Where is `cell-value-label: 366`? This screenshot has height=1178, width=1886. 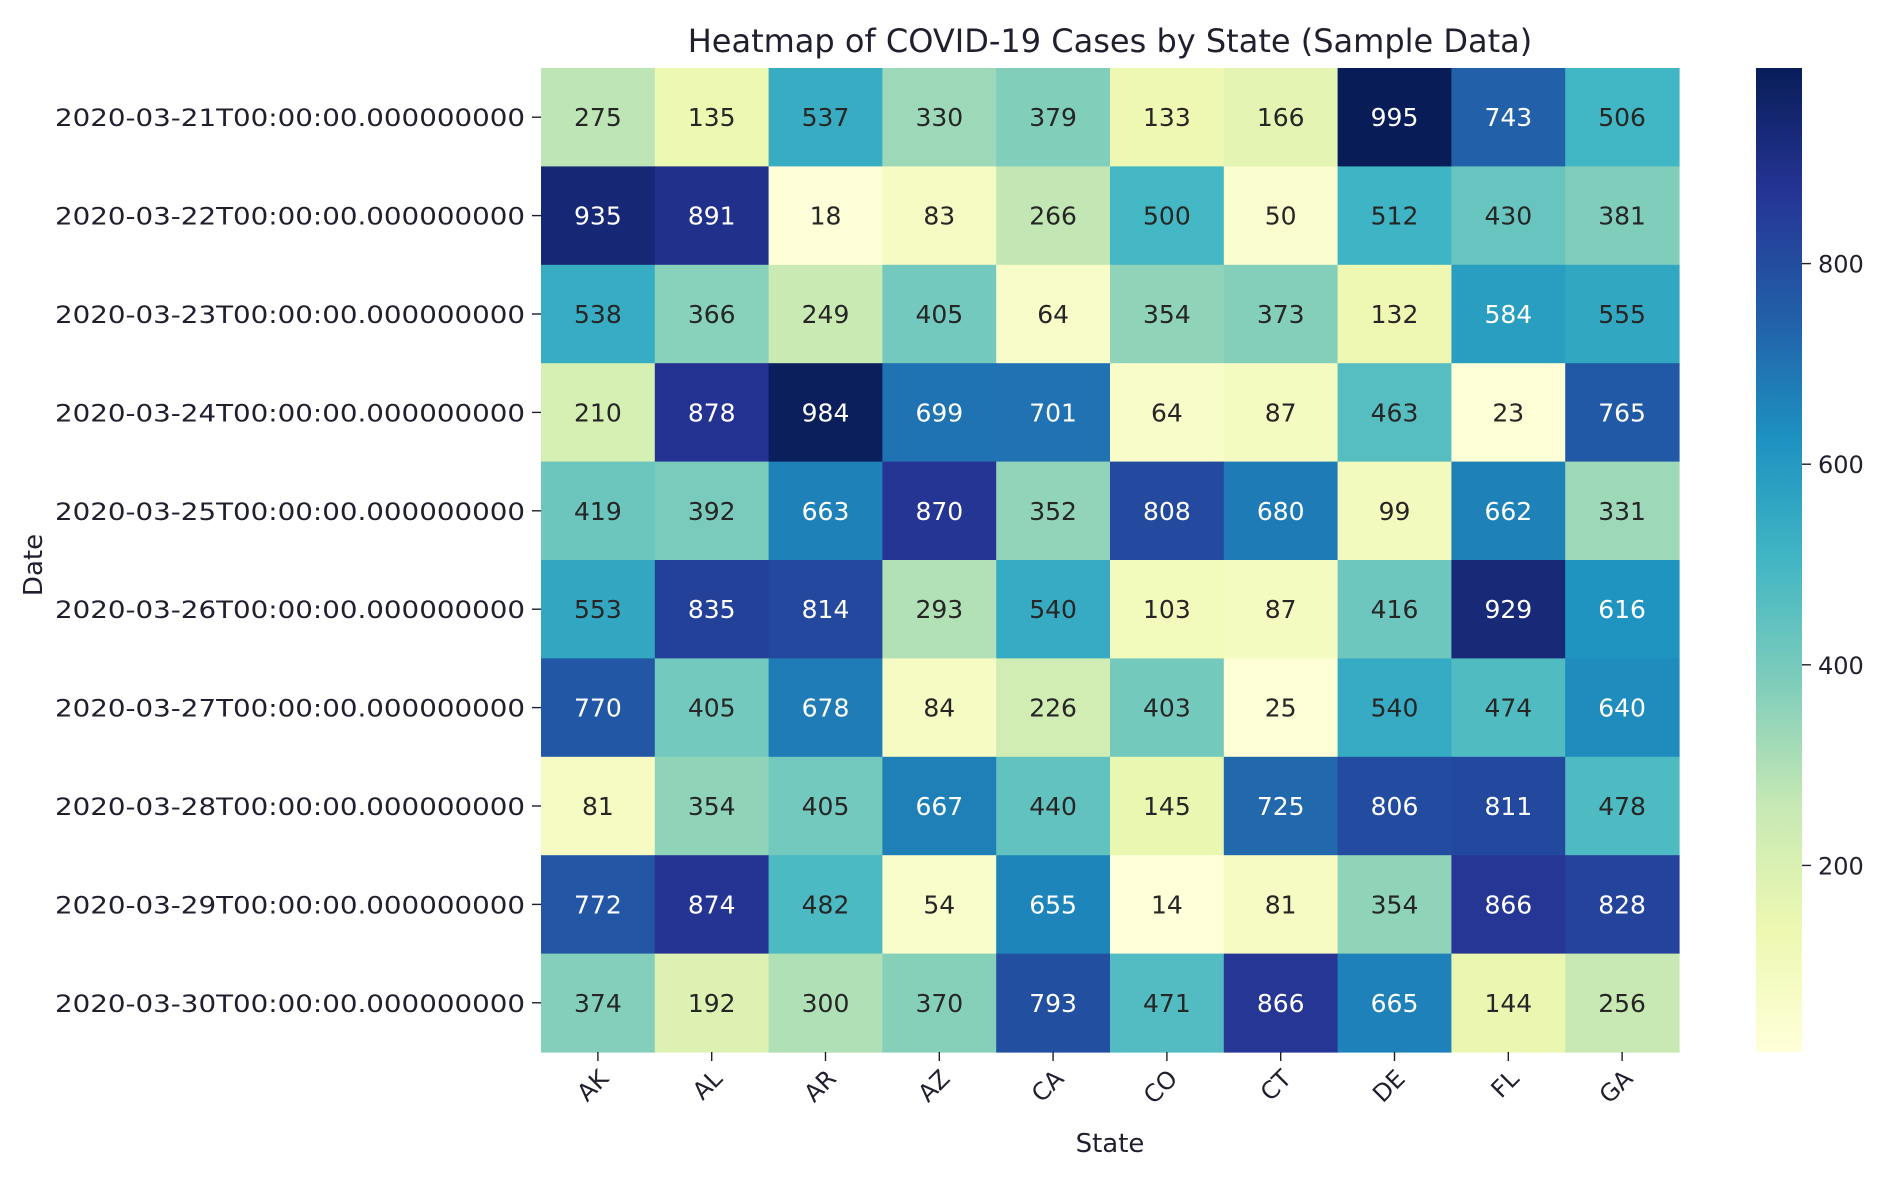
cell-value-label: 366 is located at coordinates (712, 314).